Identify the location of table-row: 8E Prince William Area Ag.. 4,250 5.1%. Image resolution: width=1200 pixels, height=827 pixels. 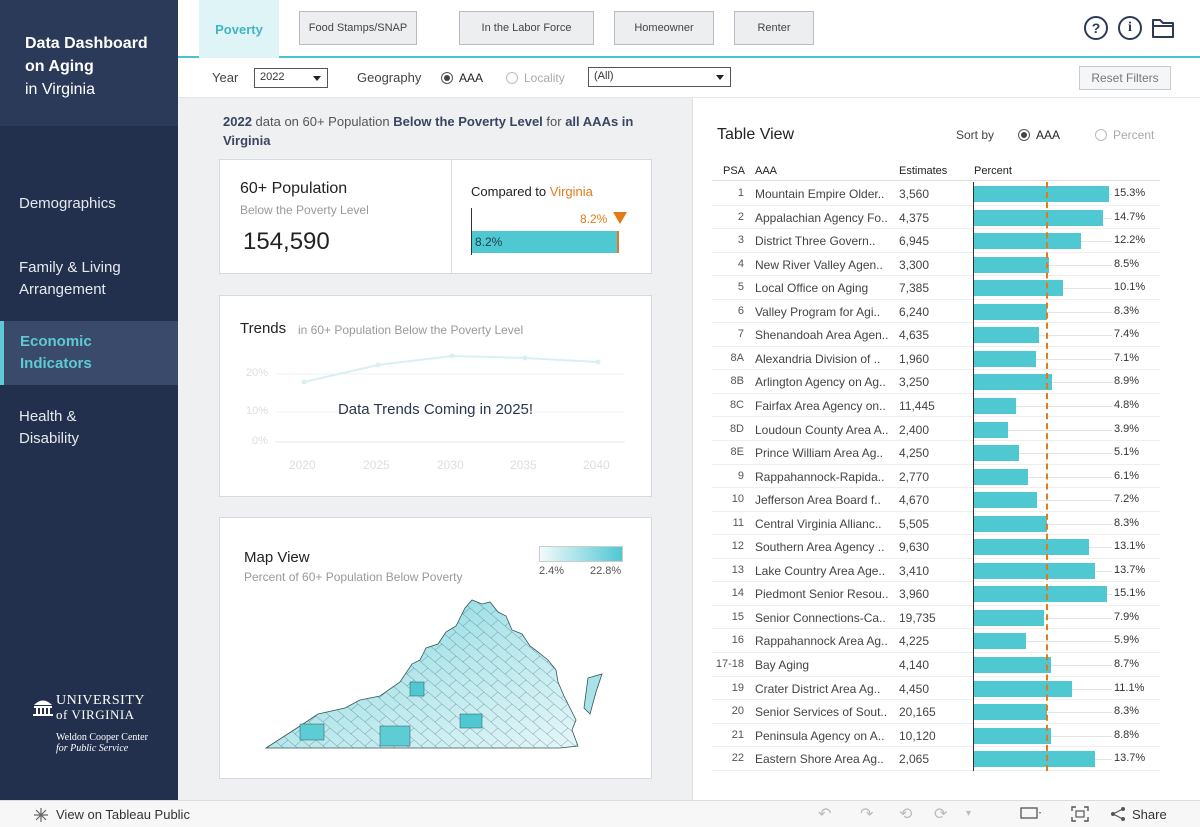
(936, 453).